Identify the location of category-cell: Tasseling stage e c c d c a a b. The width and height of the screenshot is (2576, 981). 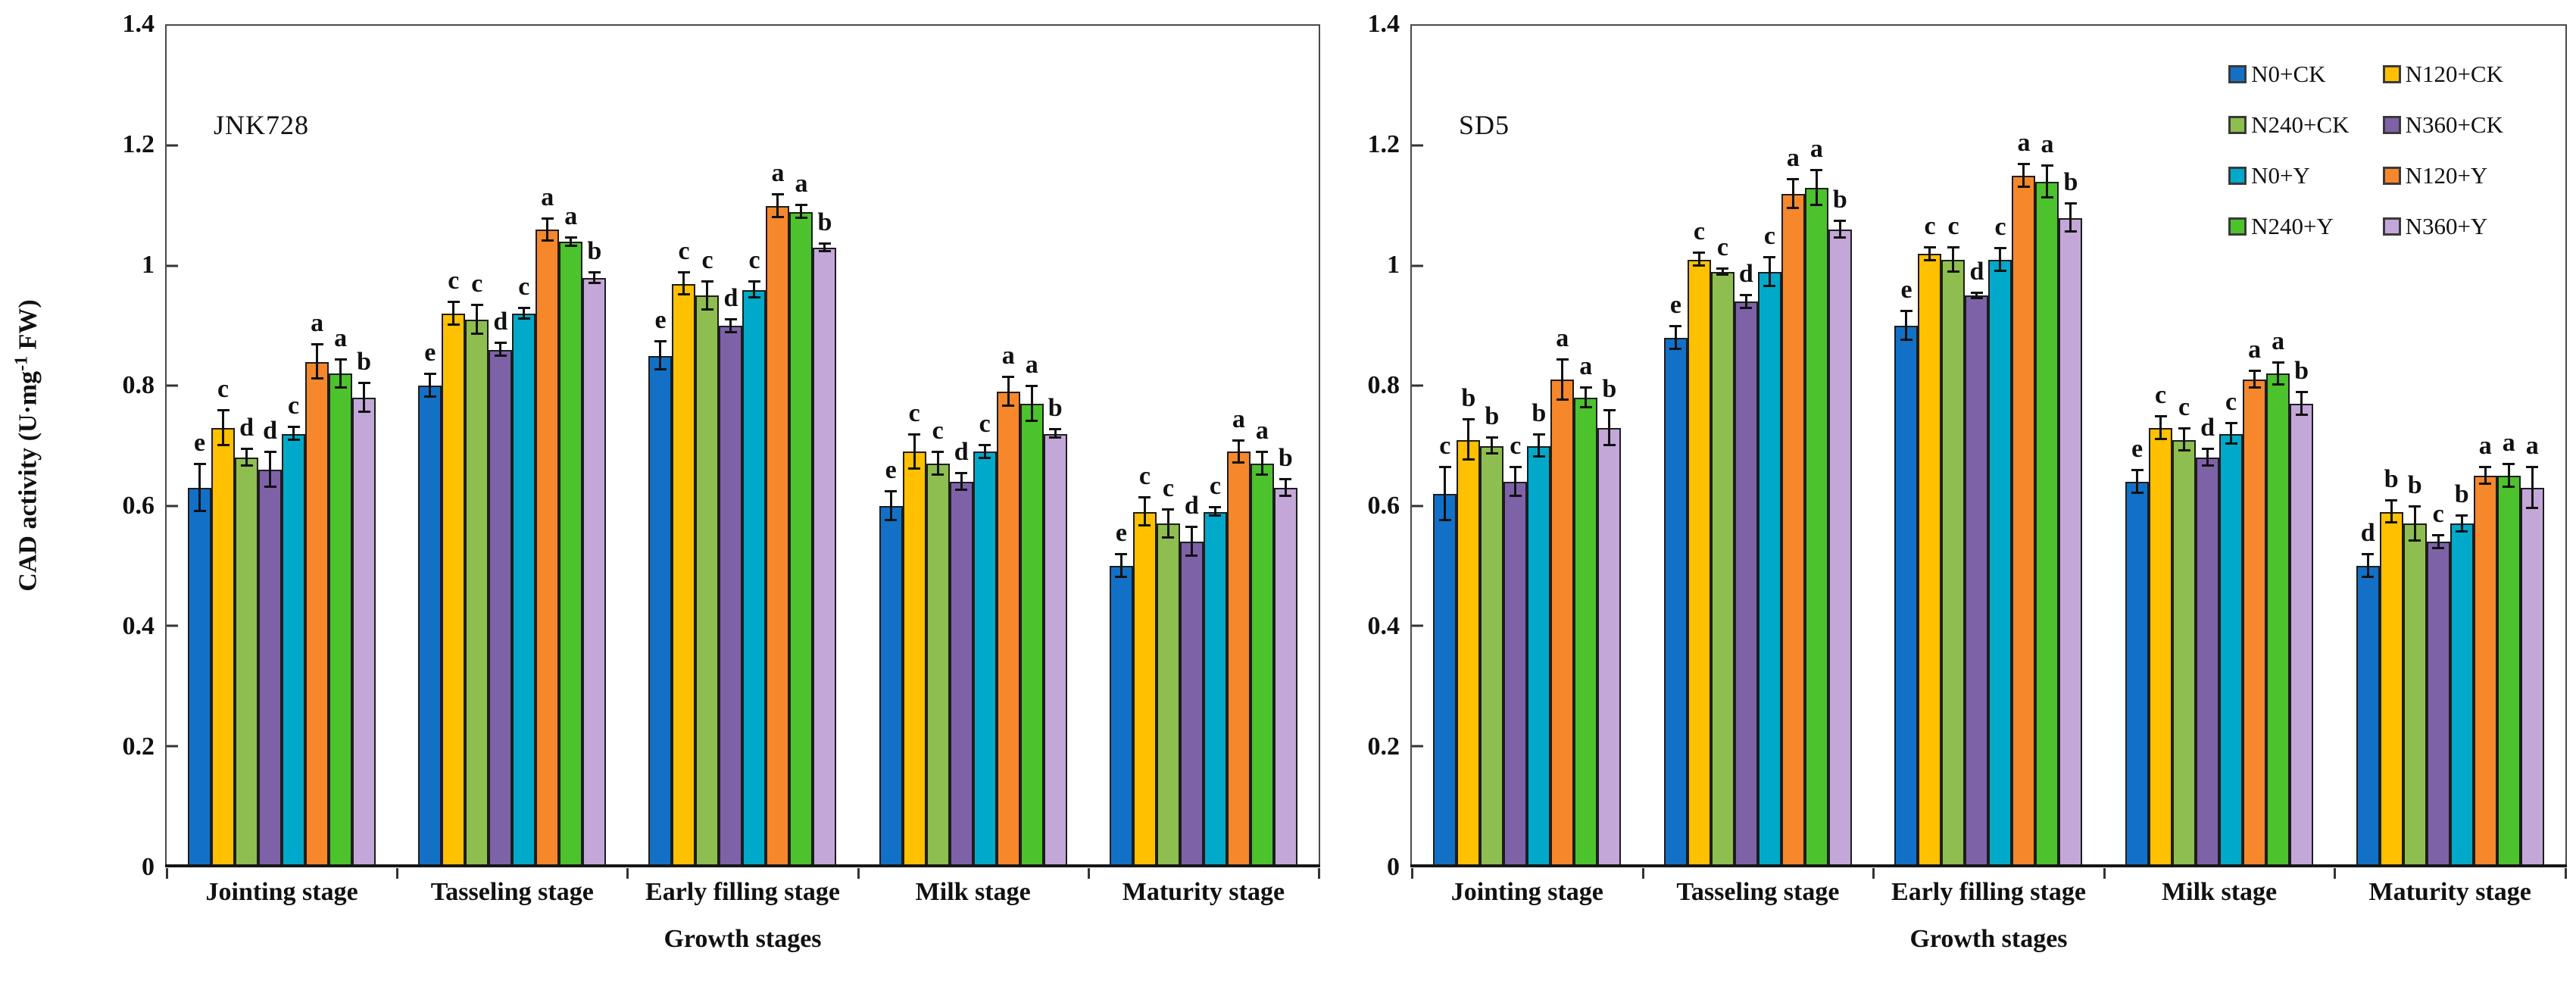
(512, 466).